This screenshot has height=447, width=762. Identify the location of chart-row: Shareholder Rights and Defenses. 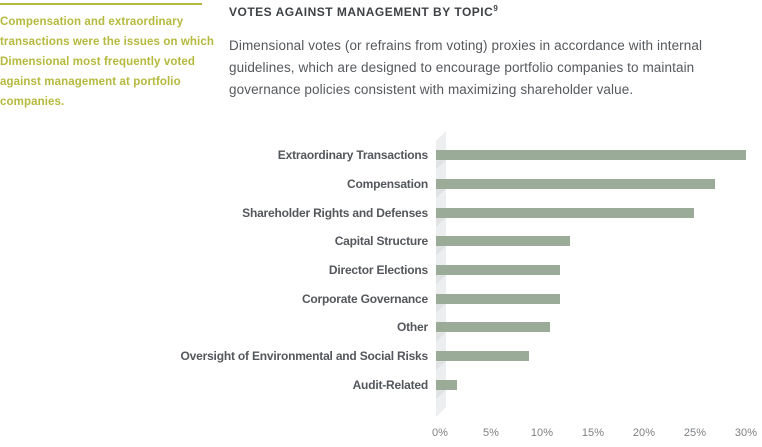
(381, 212).